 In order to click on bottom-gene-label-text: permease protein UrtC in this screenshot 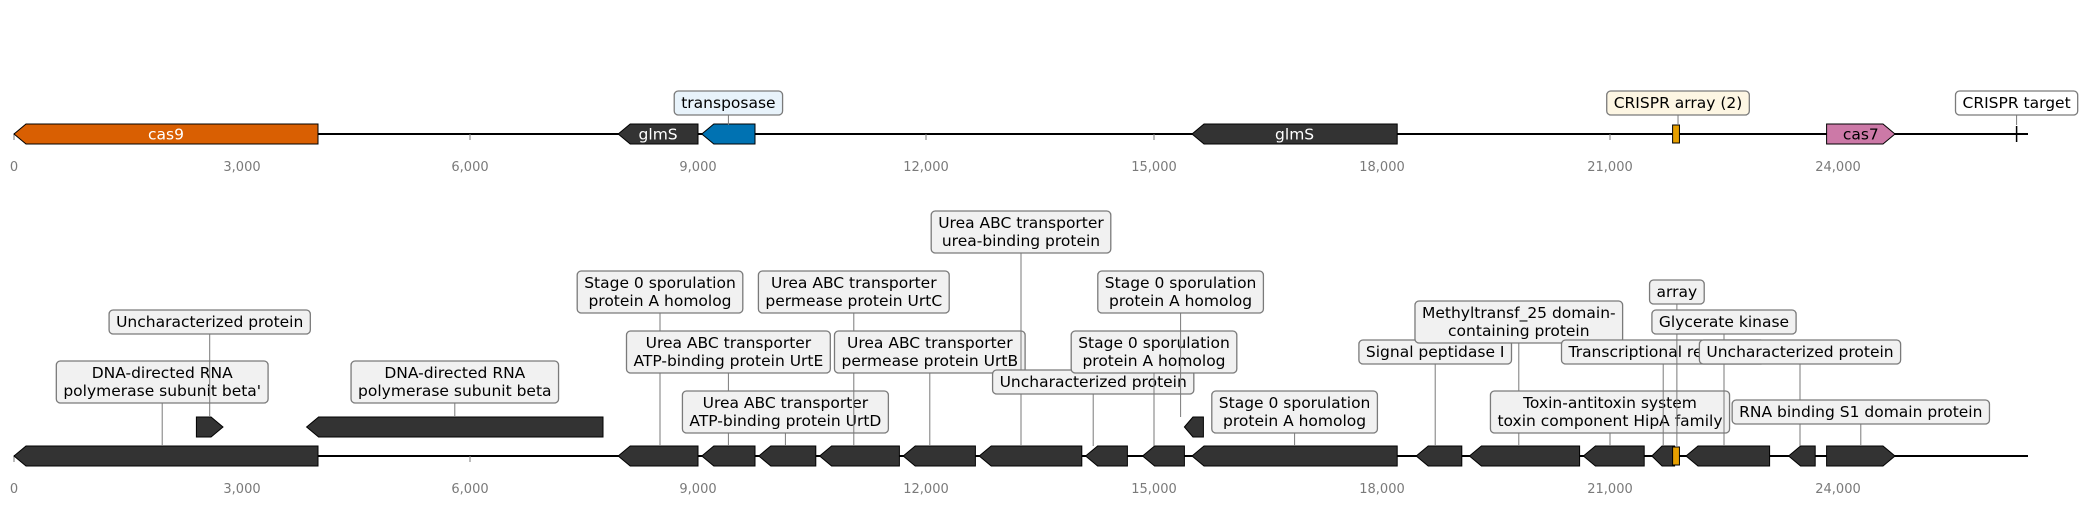, I will do `click(853, 301)`.